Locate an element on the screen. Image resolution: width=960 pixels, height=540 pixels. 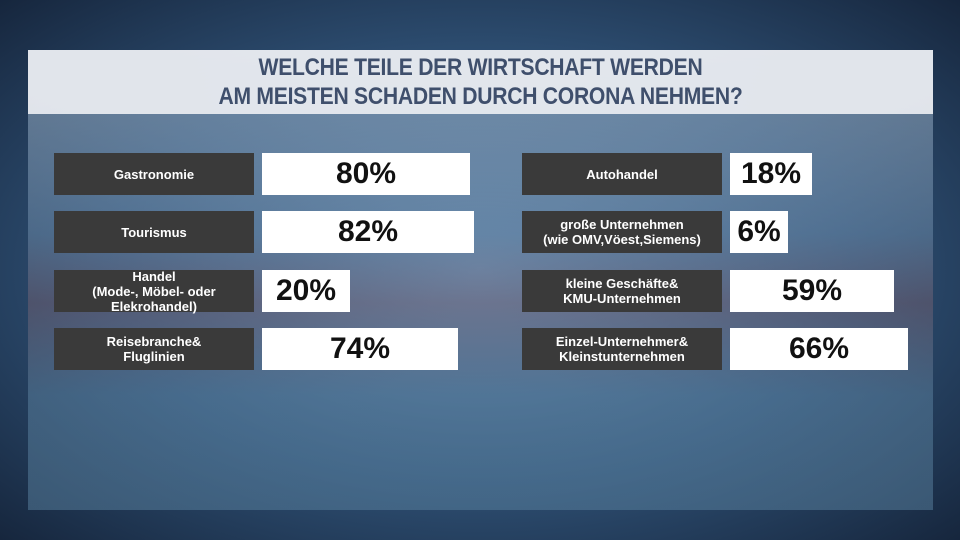
bar: 80% is located at coordinates (366, 174).